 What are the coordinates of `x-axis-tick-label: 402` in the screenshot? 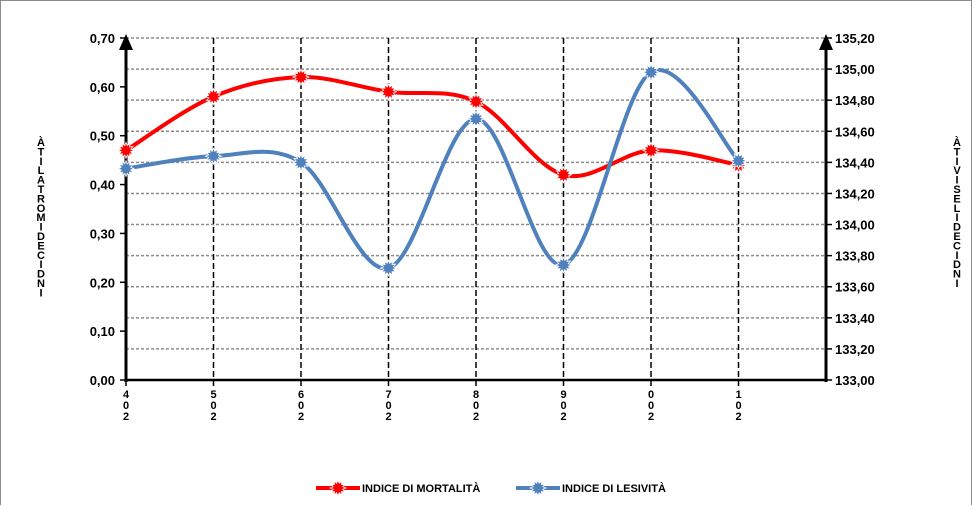 It's located at (126, 406).